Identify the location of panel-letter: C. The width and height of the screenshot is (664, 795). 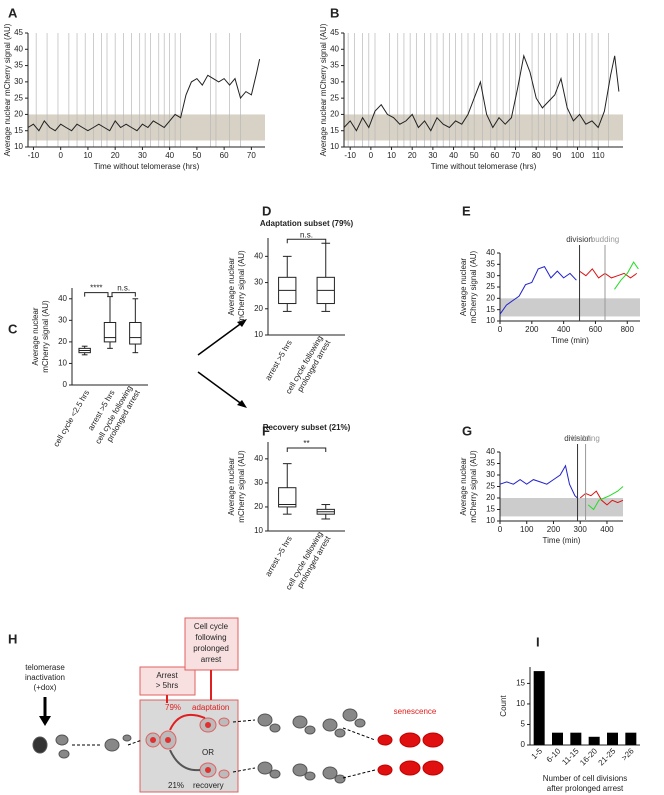
(13, 328).